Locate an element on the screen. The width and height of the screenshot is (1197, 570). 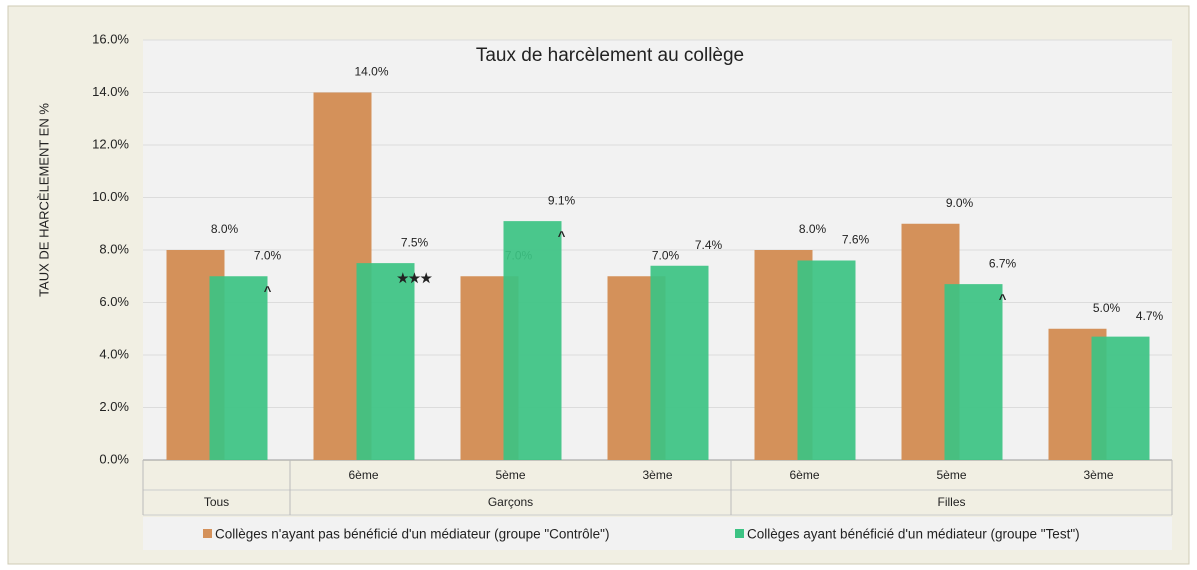
y-tick-label: 10.0% is located at coordinates (110, 196).